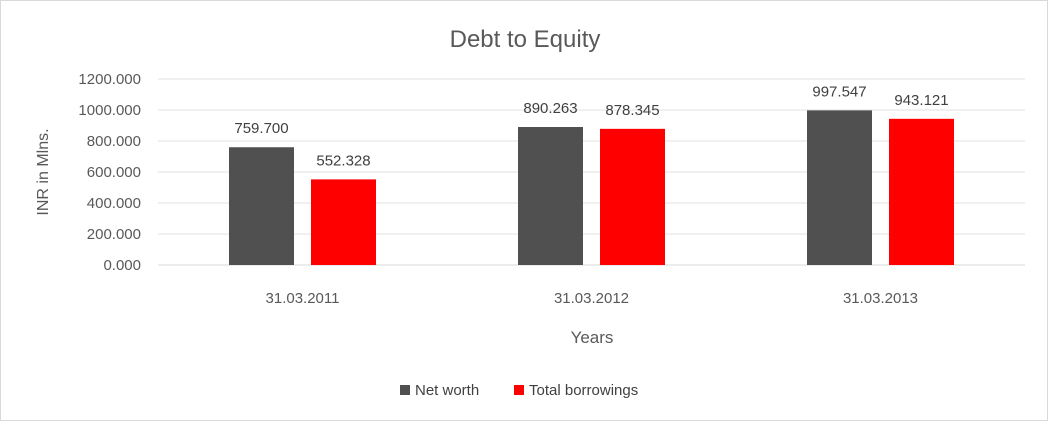 Image resolution: width=1048 pixels, height=425 pixels. I want to click on y-tick-label: 800.000, so click(114, 141).